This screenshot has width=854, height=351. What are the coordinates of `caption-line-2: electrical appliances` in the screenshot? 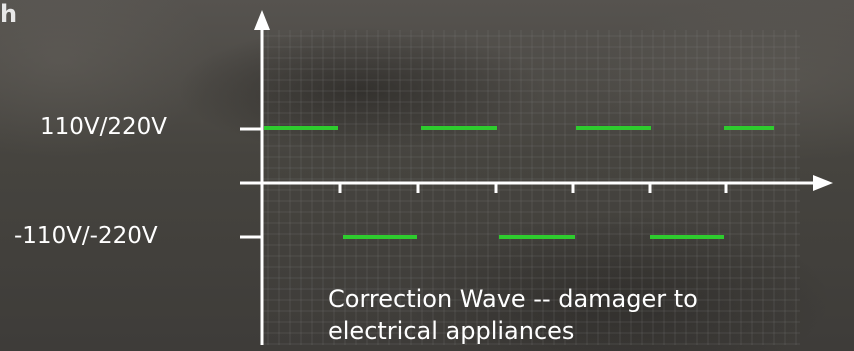 It's located at (451, 331).